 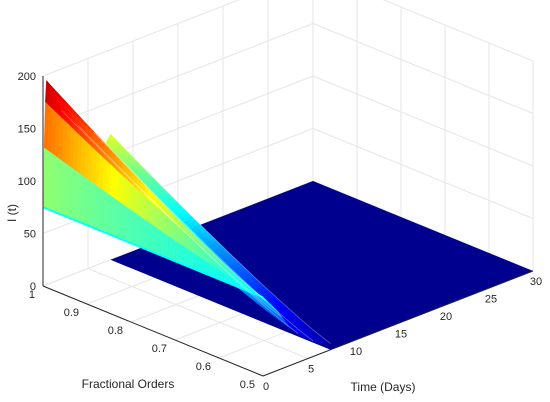 What do you see at coordinates (27, 182) in the screenshot?
I see `z-tick-label: 100` at bounding box center [27, 182].